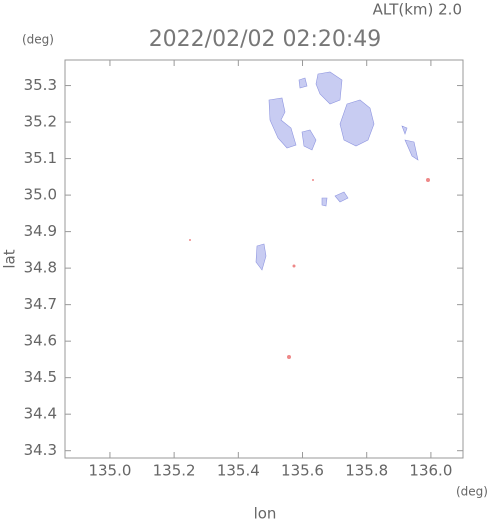 The image size is (491, 521). What do you see at coordinates (40, 195) in the screenshot?
I see `y-tick-label: 35.0` at bounding box center [40, 195].